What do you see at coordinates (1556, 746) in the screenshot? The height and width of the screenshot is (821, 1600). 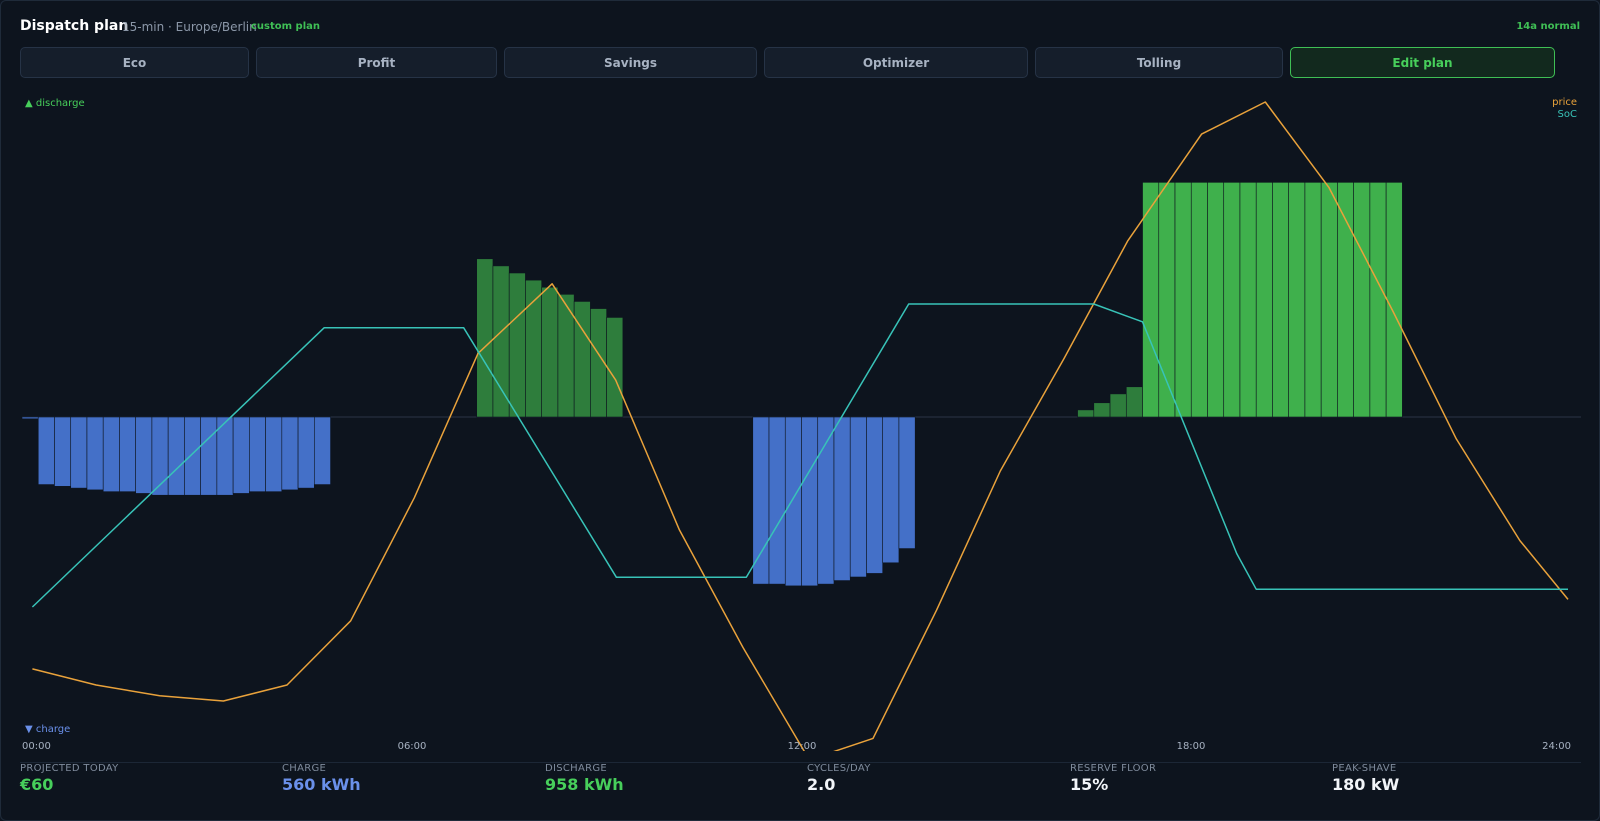 I see `x-tick-label: 24:00` at bounding box center [1556, 746].